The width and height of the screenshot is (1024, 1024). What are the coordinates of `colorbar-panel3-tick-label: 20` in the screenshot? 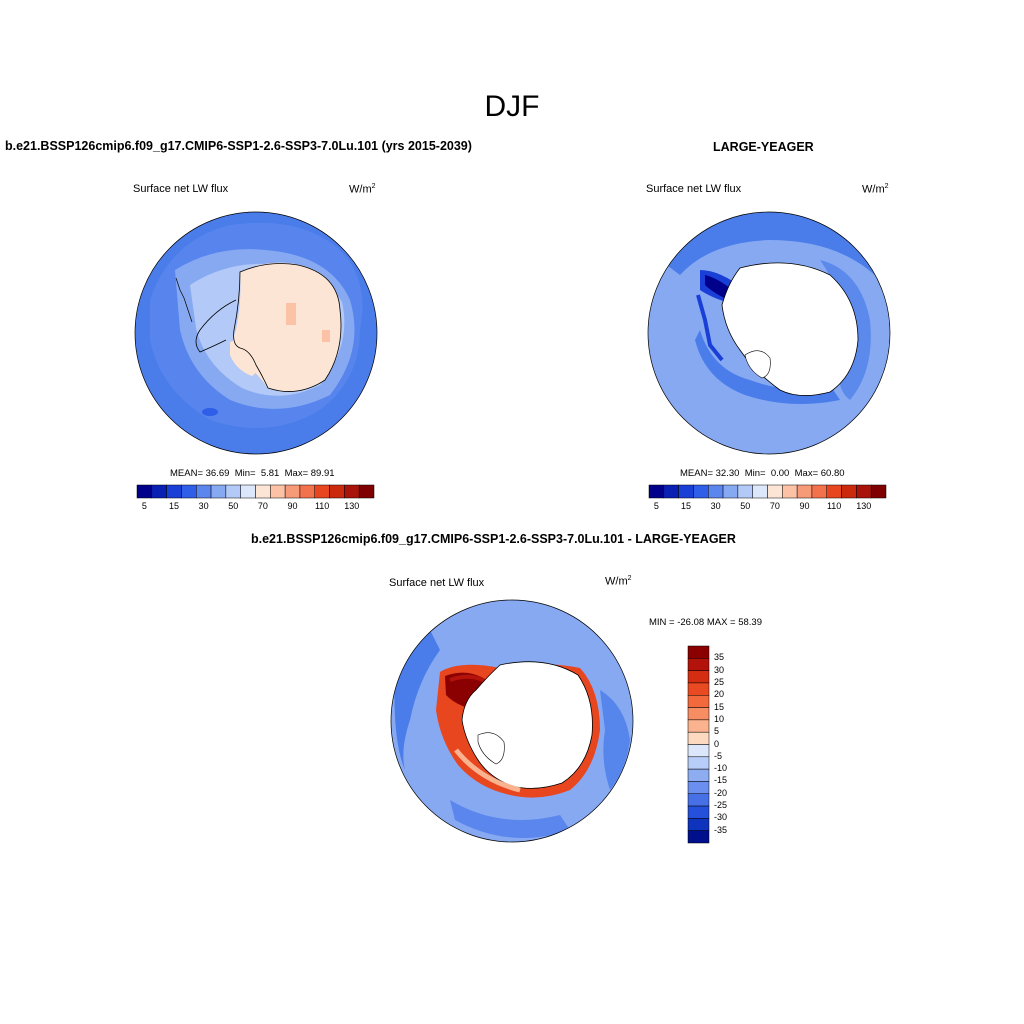 It's located at (719, 694).